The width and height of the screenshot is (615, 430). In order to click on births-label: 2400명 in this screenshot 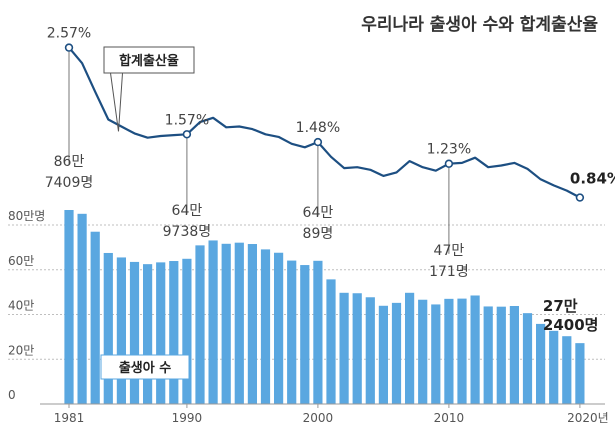, I will do `click(571, 325)`.